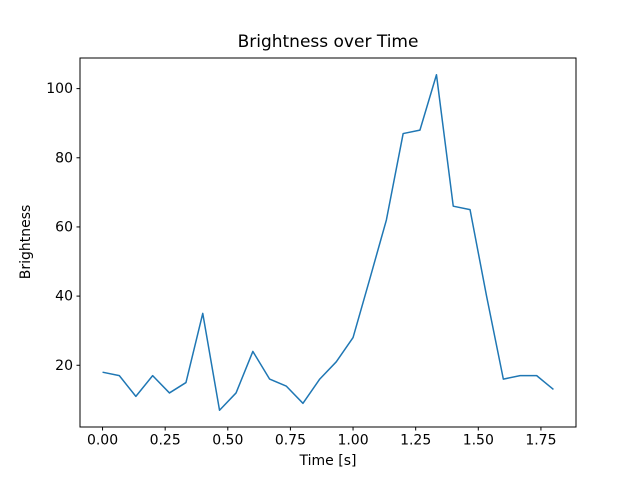 This screenshot has width=640, height=484. I want to click on x-tick-label: 0.50, so click(227, 441).